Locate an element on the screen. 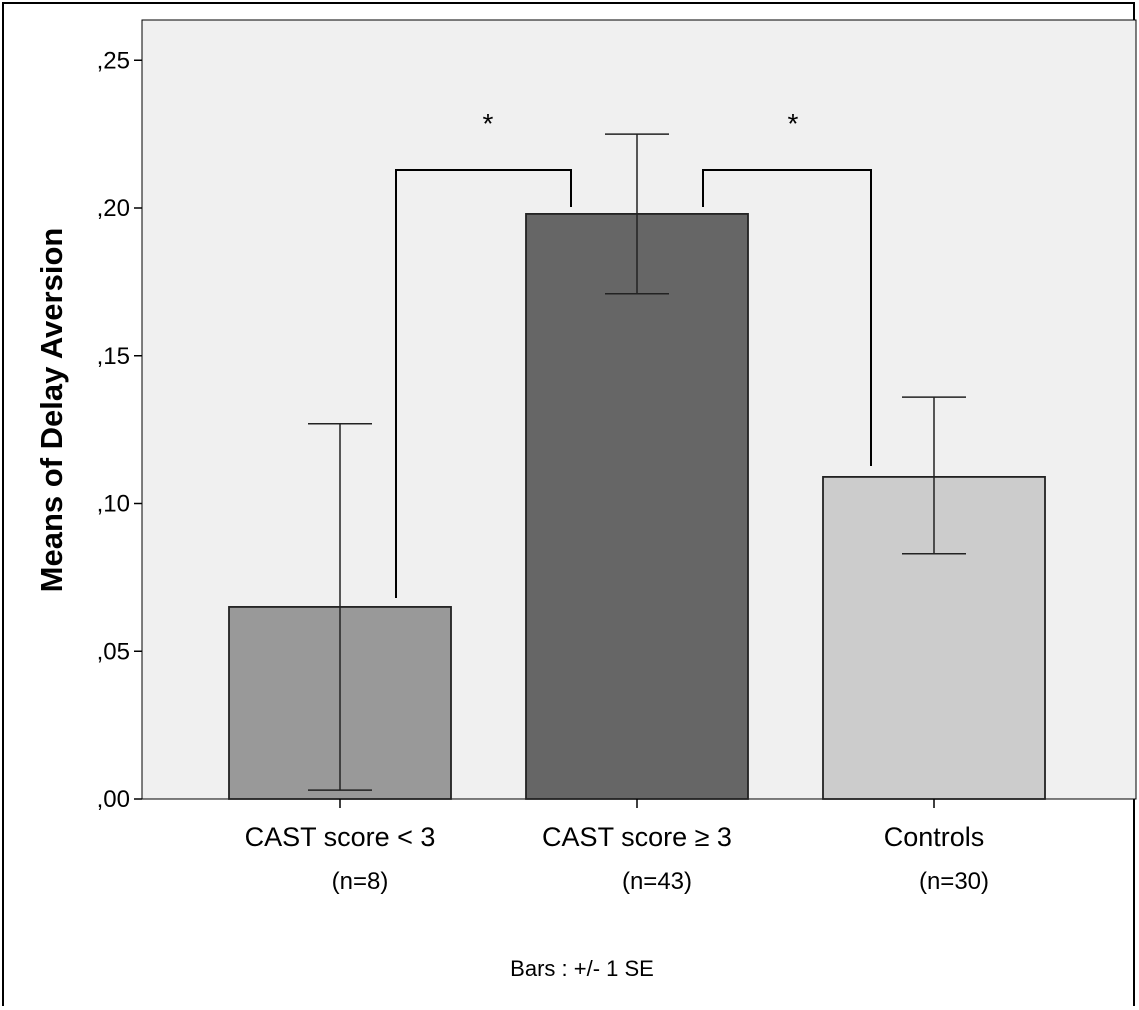 The width and height of the screenshot is (1139, 1010). sample-size-label: (n=43) is located at coordinates (657, 881).